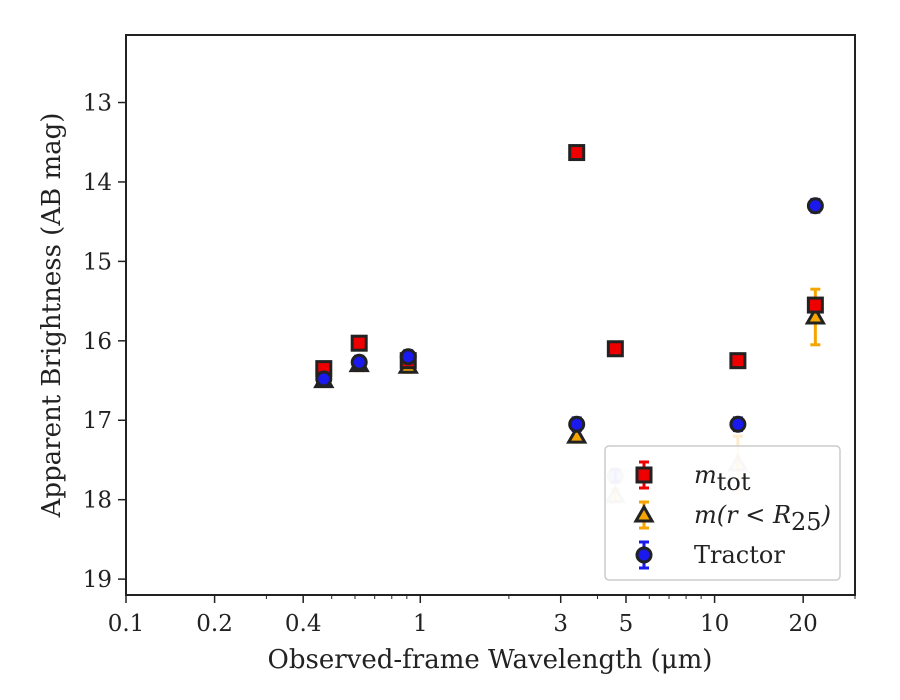 Image resolution: width=900 pixels, height=700 pixels. I want to click on x-tick-label: 5, so click(626, 624).